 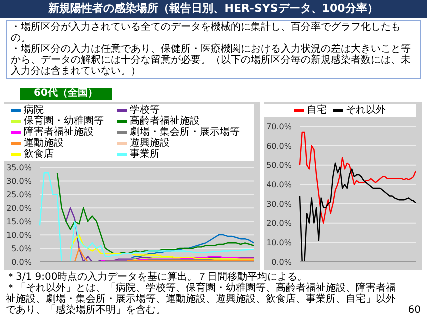 I want to click on y-tick-label: 35.0%, so click(x=19, y=168).